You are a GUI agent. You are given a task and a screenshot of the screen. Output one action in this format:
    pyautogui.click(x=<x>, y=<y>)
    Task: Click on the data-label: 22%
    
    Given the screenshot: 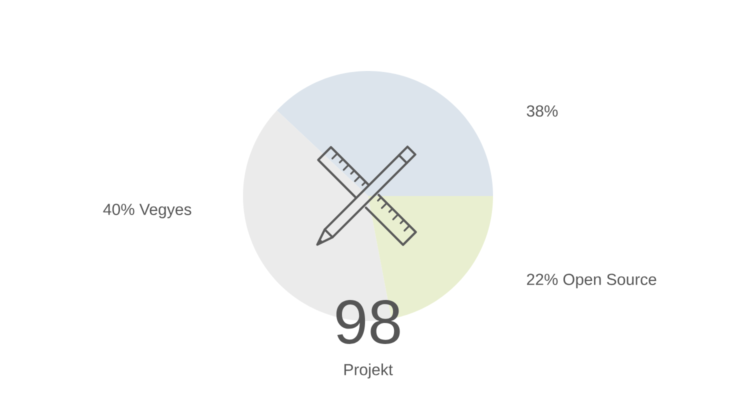 What is the action you would take?
    pyautogui.click(x=542, y=280)
    